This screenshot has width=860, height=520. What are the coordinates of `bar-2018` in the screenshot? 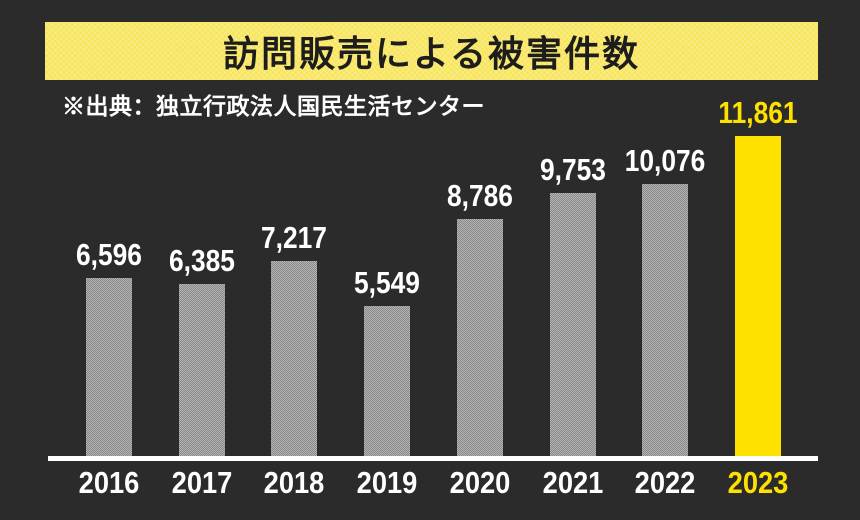 It's located at (294, 358).